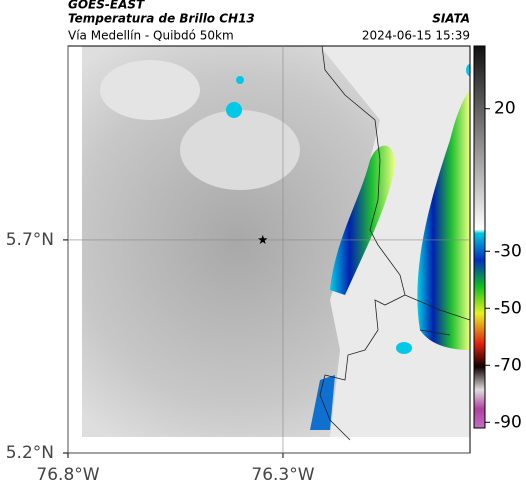 This screenshot has height=495, width=526. What do you see at coordinates (508, 422) in the screenshot?
I see `colorbar-tick-label: -90` at bounding box center [508, 422].